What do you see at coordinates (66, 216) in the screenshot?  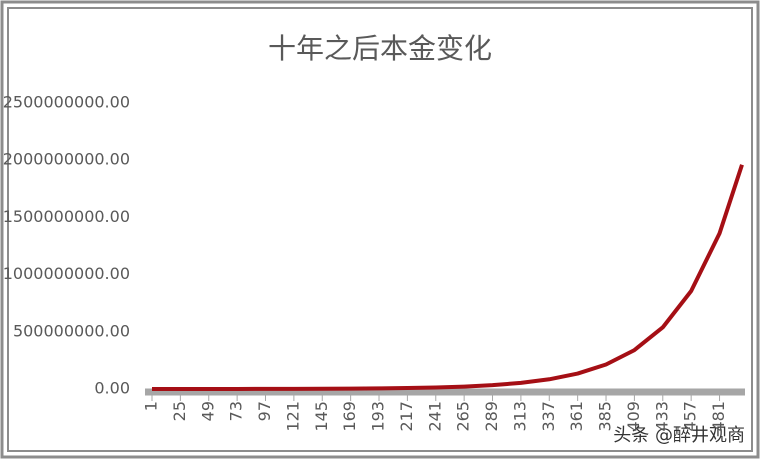 I see `y-tick-label: 1500000000.00` at bounding box center [66, 216].